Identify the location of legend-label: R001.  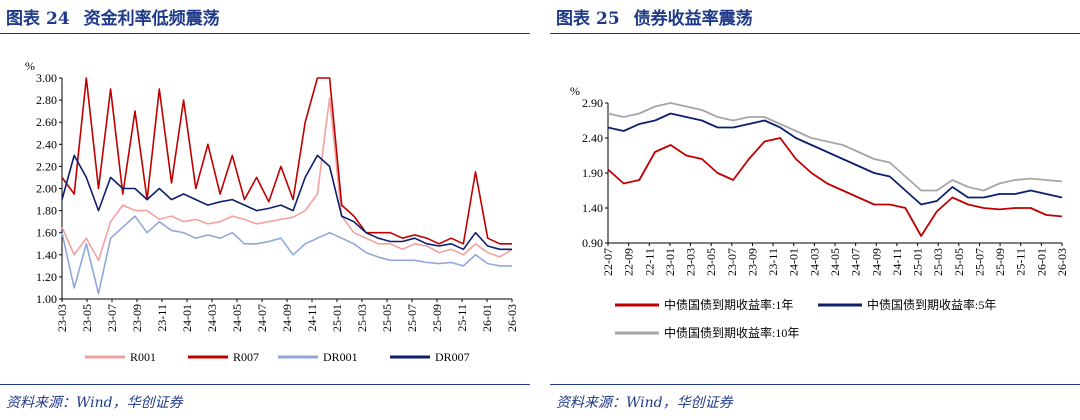
(143, 357).